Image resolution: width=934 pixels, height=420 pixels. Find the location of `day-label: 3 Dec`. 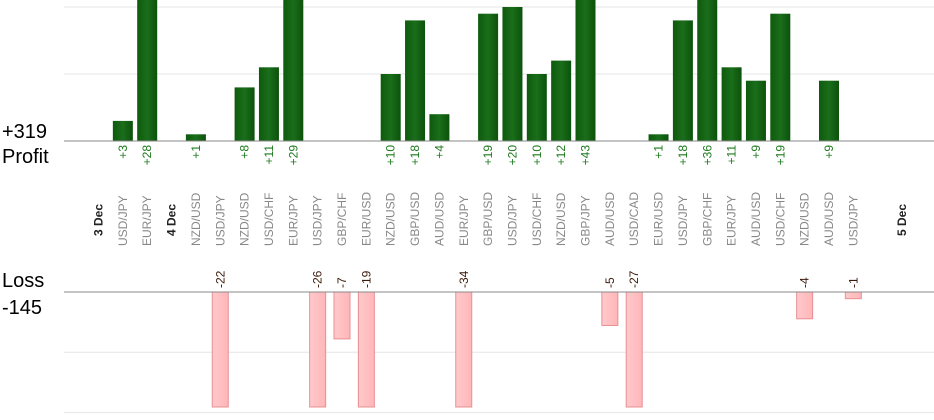

day-label: 3 Dec is located at coordinates (99, 220).